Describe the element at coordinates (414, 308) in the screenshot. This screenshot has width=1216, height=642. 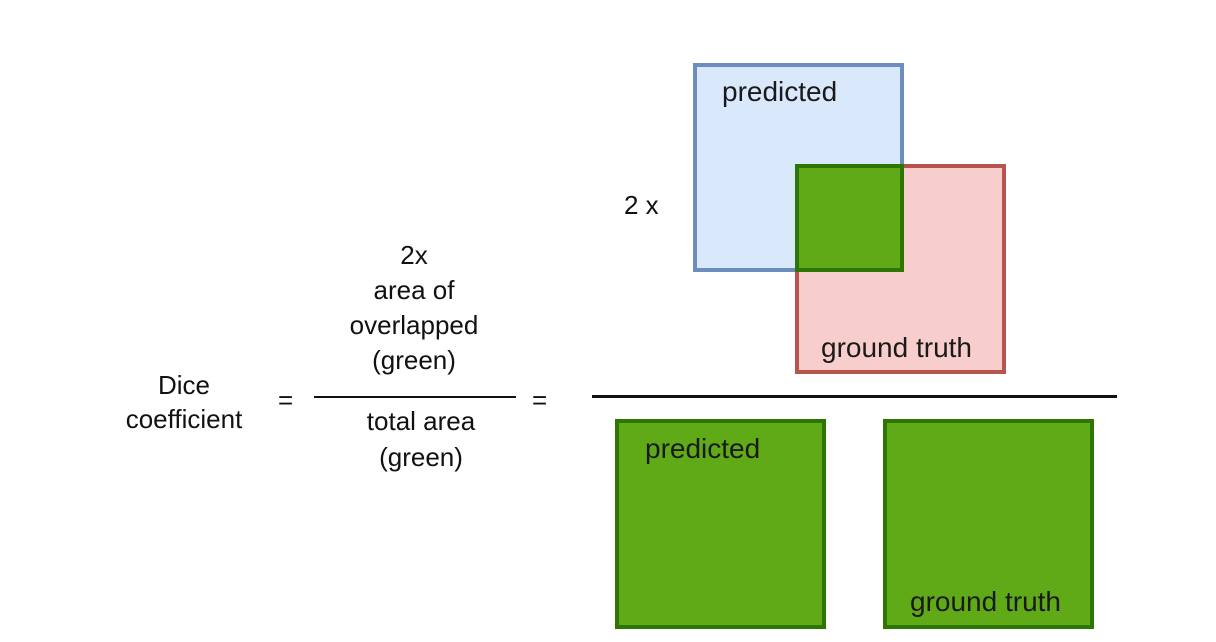
I see `middle-numerator: 2x area of overlapped (green)` at that location.